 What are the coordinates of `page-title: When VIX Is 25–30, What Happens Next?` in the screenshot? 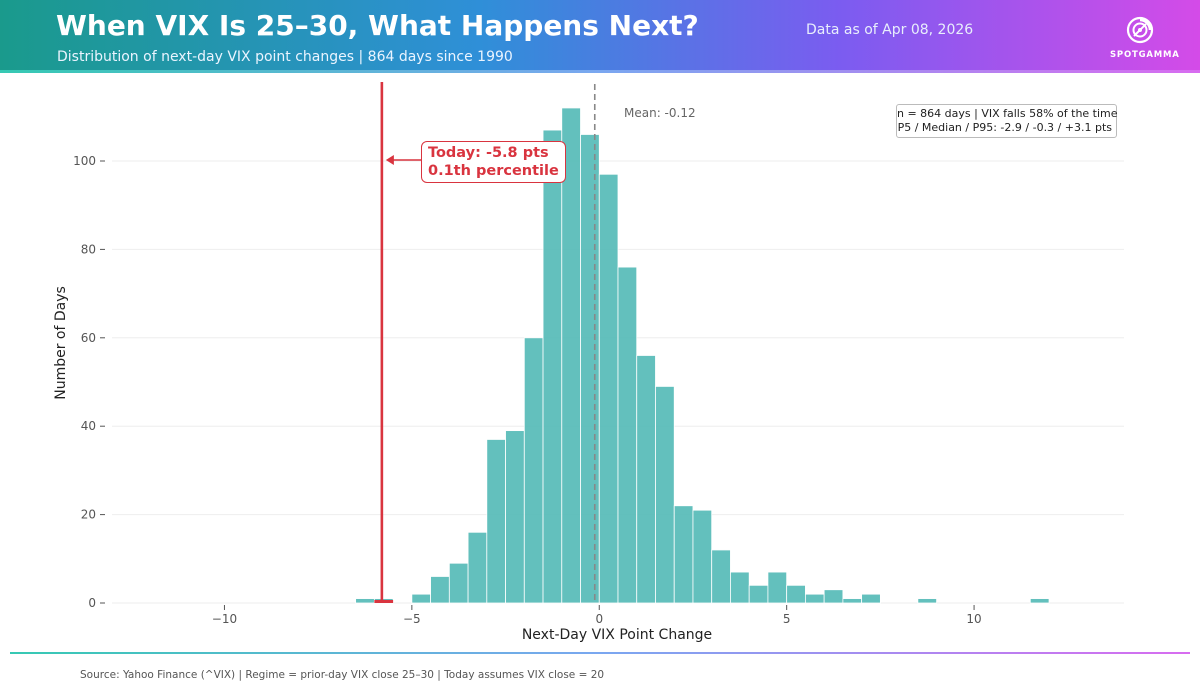 It's located at (377, 25).